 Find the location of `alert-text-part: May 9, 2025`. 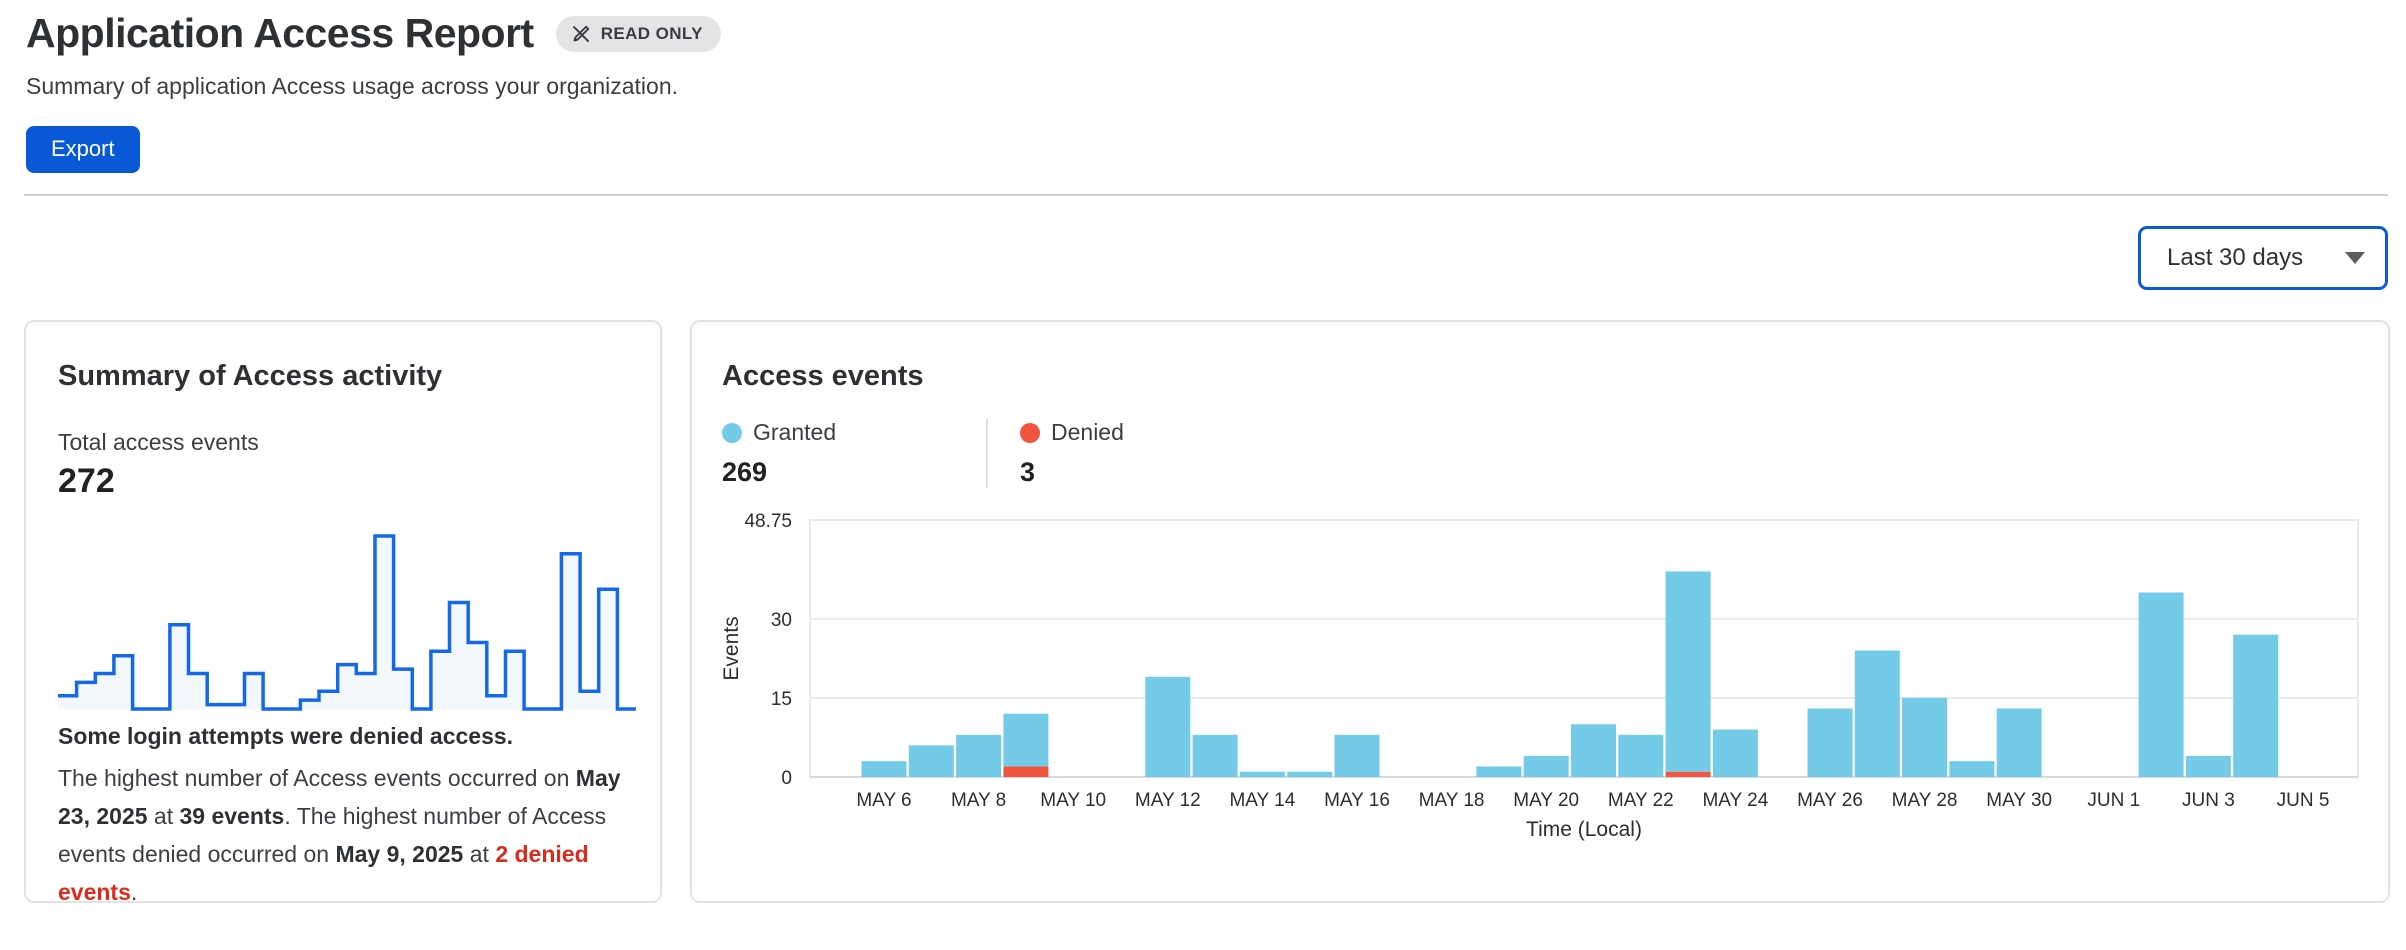

alert-text-part: May 9, 2025 is located at coordinates (399, 854).